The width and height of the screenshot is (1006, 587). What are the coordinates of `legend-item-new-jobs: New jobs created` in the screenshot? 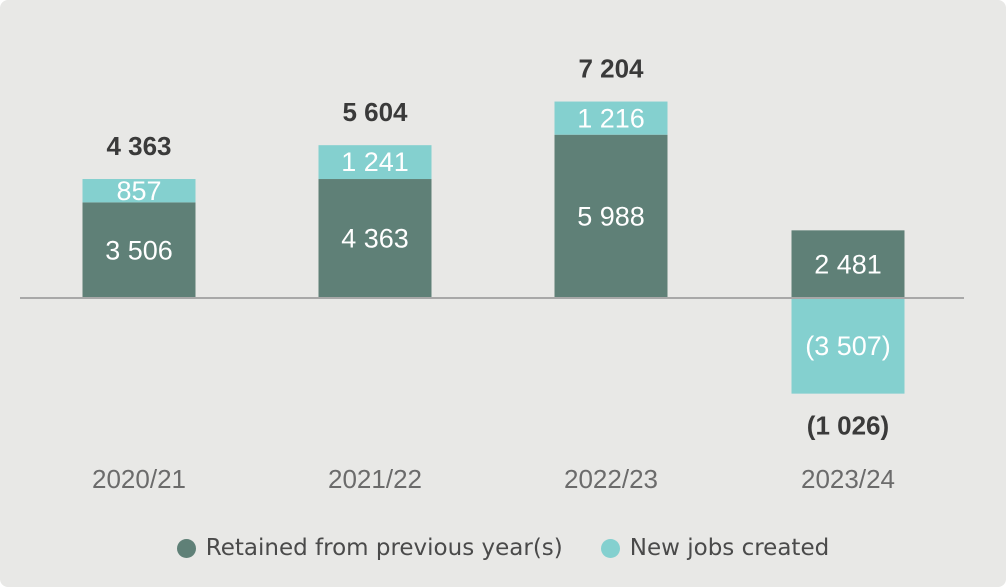 It's located at (715, 548).